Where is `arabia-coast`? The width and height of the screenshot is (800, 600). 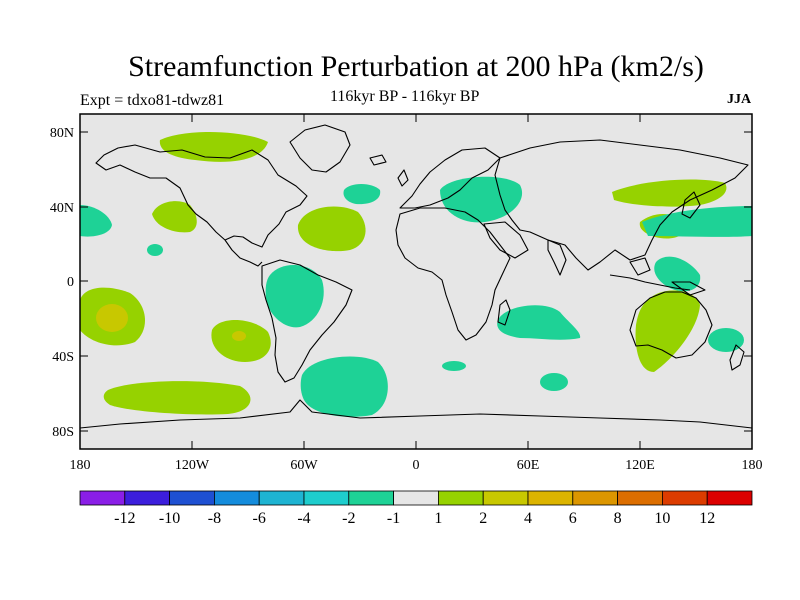 arabia-coast is located at coordinates (506, 240).